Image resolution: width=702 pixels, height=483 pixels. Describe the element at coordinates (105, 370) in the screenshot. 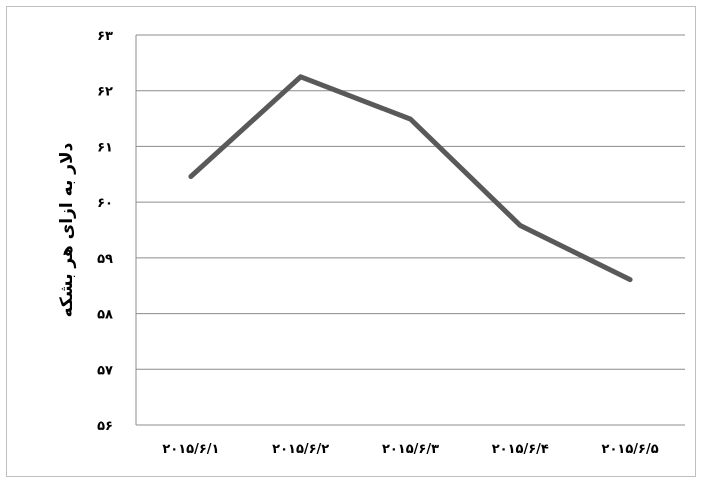

I see `y-tick-label: ۵۷` at that location.